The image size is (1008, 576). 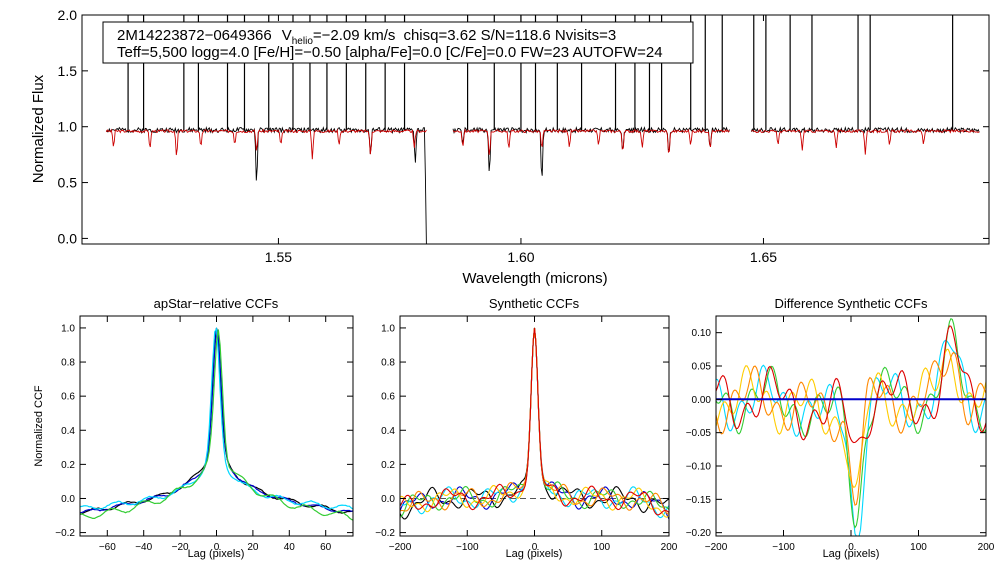 I want to click on ccf-difference-title: Difference Synthetic CCFs, so click(x=851, y=303).